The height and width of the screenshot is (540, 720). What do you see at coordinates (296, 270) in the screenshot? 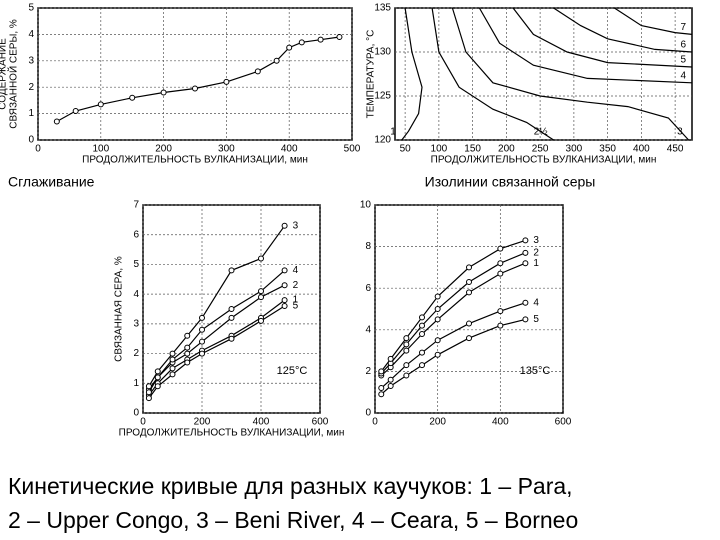
I see `series-label: 4` at bounding box center [296, 270].